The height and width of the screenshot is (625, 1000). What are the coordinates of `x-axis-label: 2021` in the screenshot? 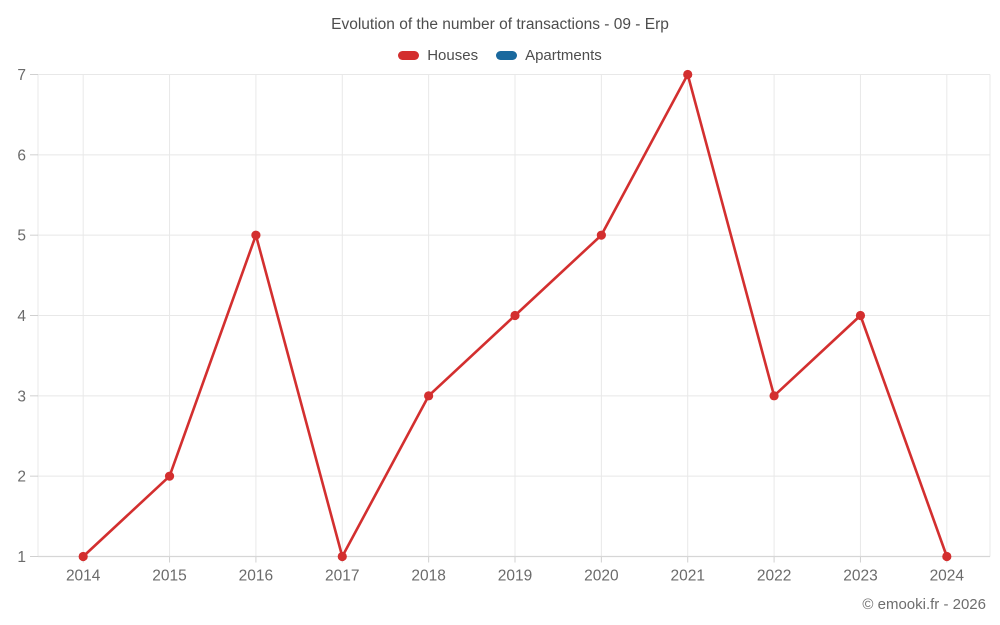 It's located at (687, 576).